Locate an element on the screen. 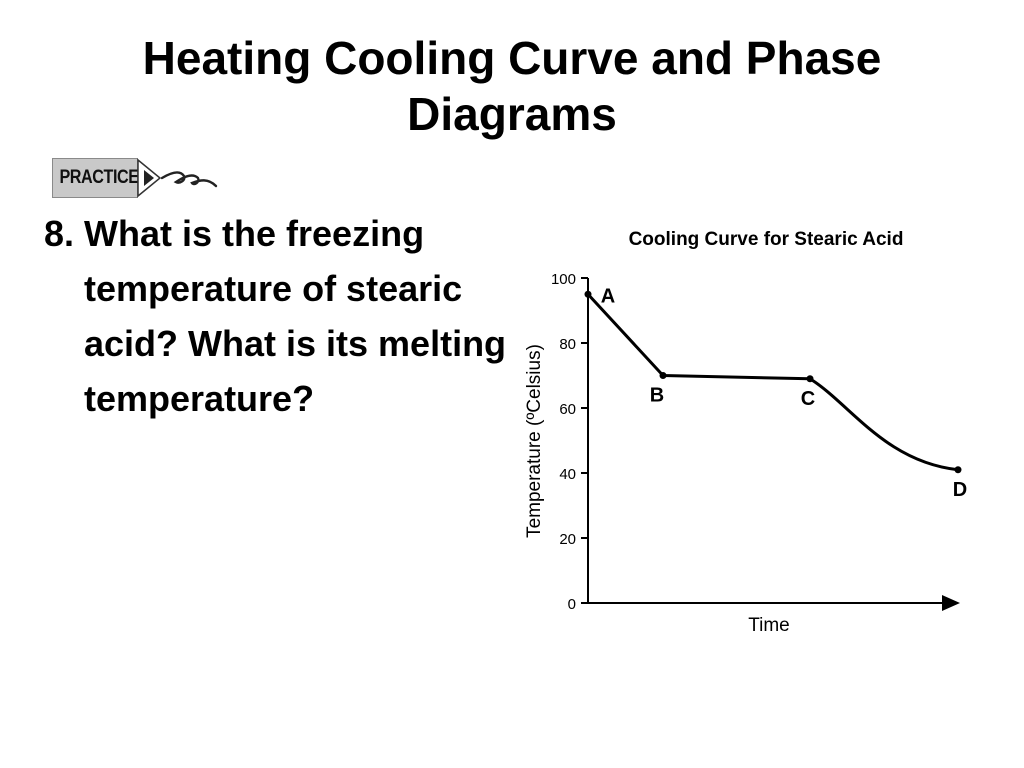 This screenshot has width=1024, height=768. cooling-curve-line is located at coordinates (772, 382).